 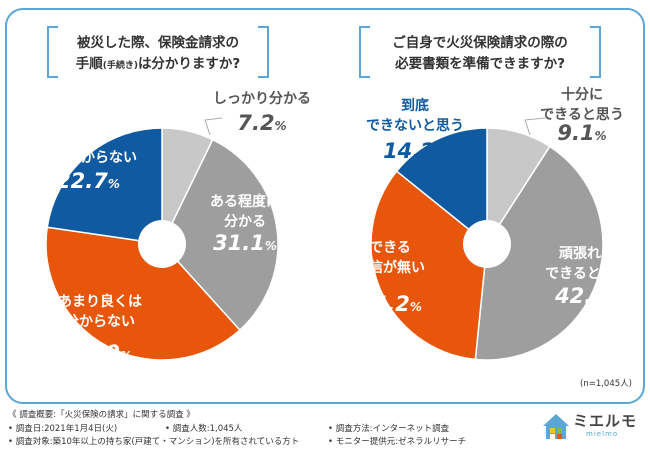 I want to click on pie2-slice-3-value: 34.2%, so click(x=390, y=304).